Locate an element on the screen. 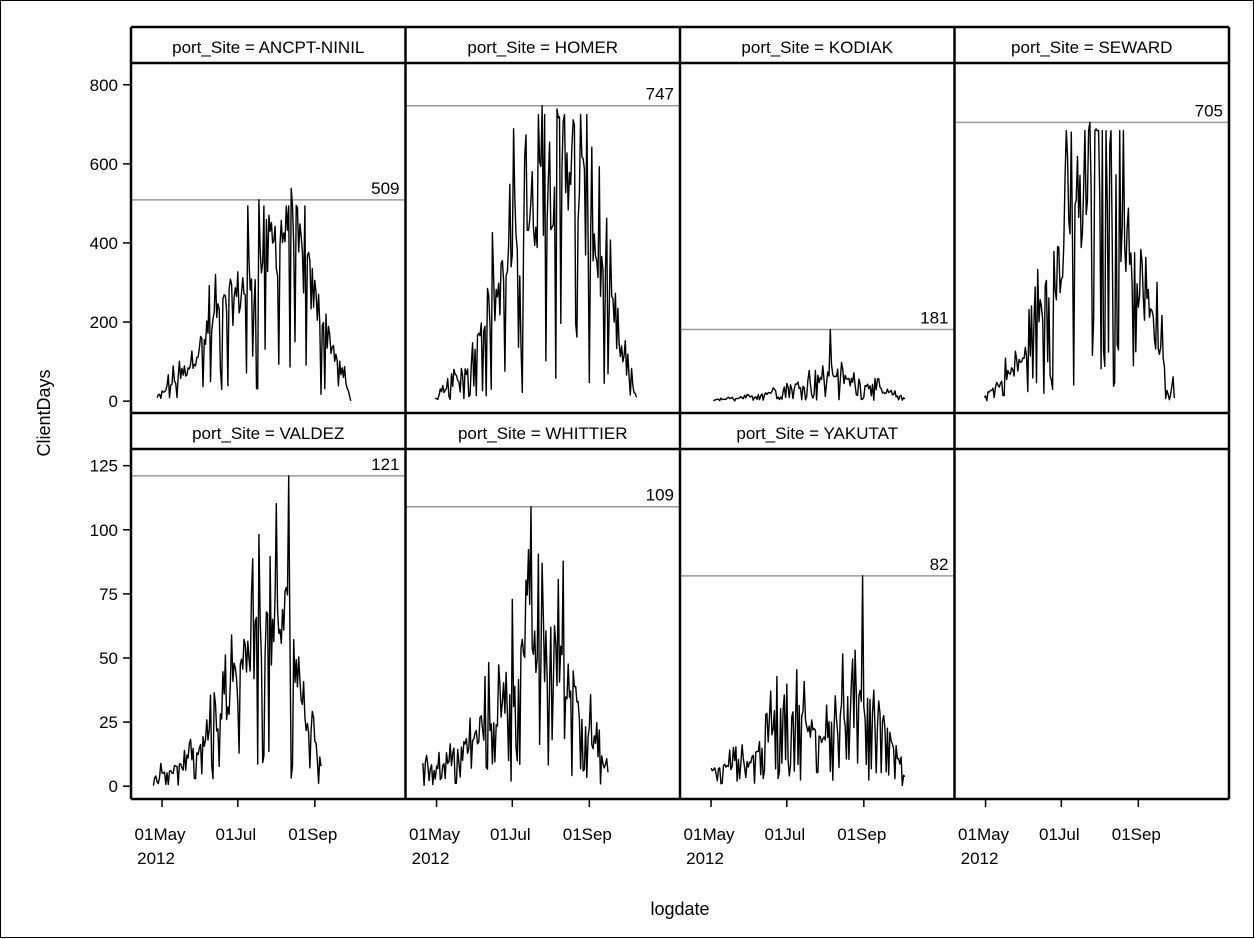 The width and height of the screenshot is (1255, 939). panel-title: port_Site = WHITTIER is located at coordinates (543, 433).